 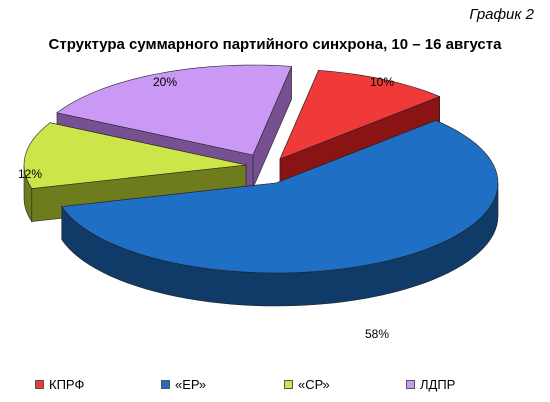 I want to click on pie-slice-ldpr, so click(x=174, y=110).